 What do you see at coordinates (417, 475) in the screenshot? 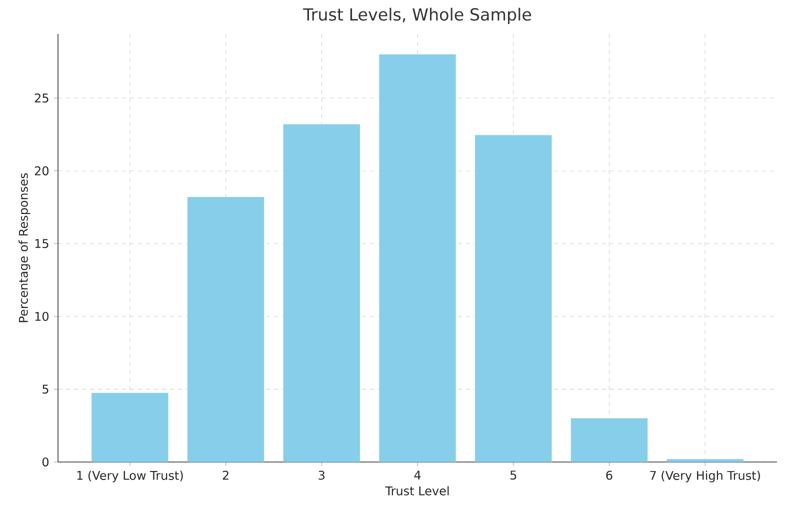
I see `x-tick-label: 4` at bounding box center [417, 475].